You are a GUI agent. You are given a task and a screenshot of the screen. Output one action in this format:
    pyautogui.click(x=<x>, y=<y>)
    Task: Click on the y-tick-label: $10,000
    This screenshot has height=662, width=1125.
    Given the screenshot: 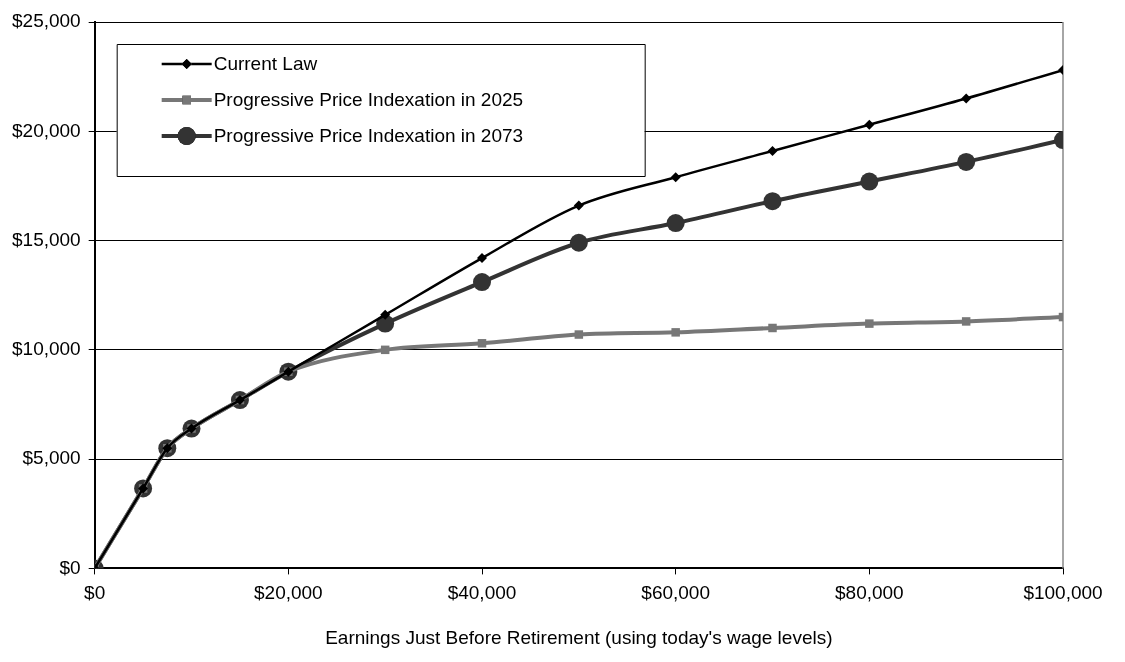 What is the action you would take?
    pyautogui.click(x=46, y=349)
    